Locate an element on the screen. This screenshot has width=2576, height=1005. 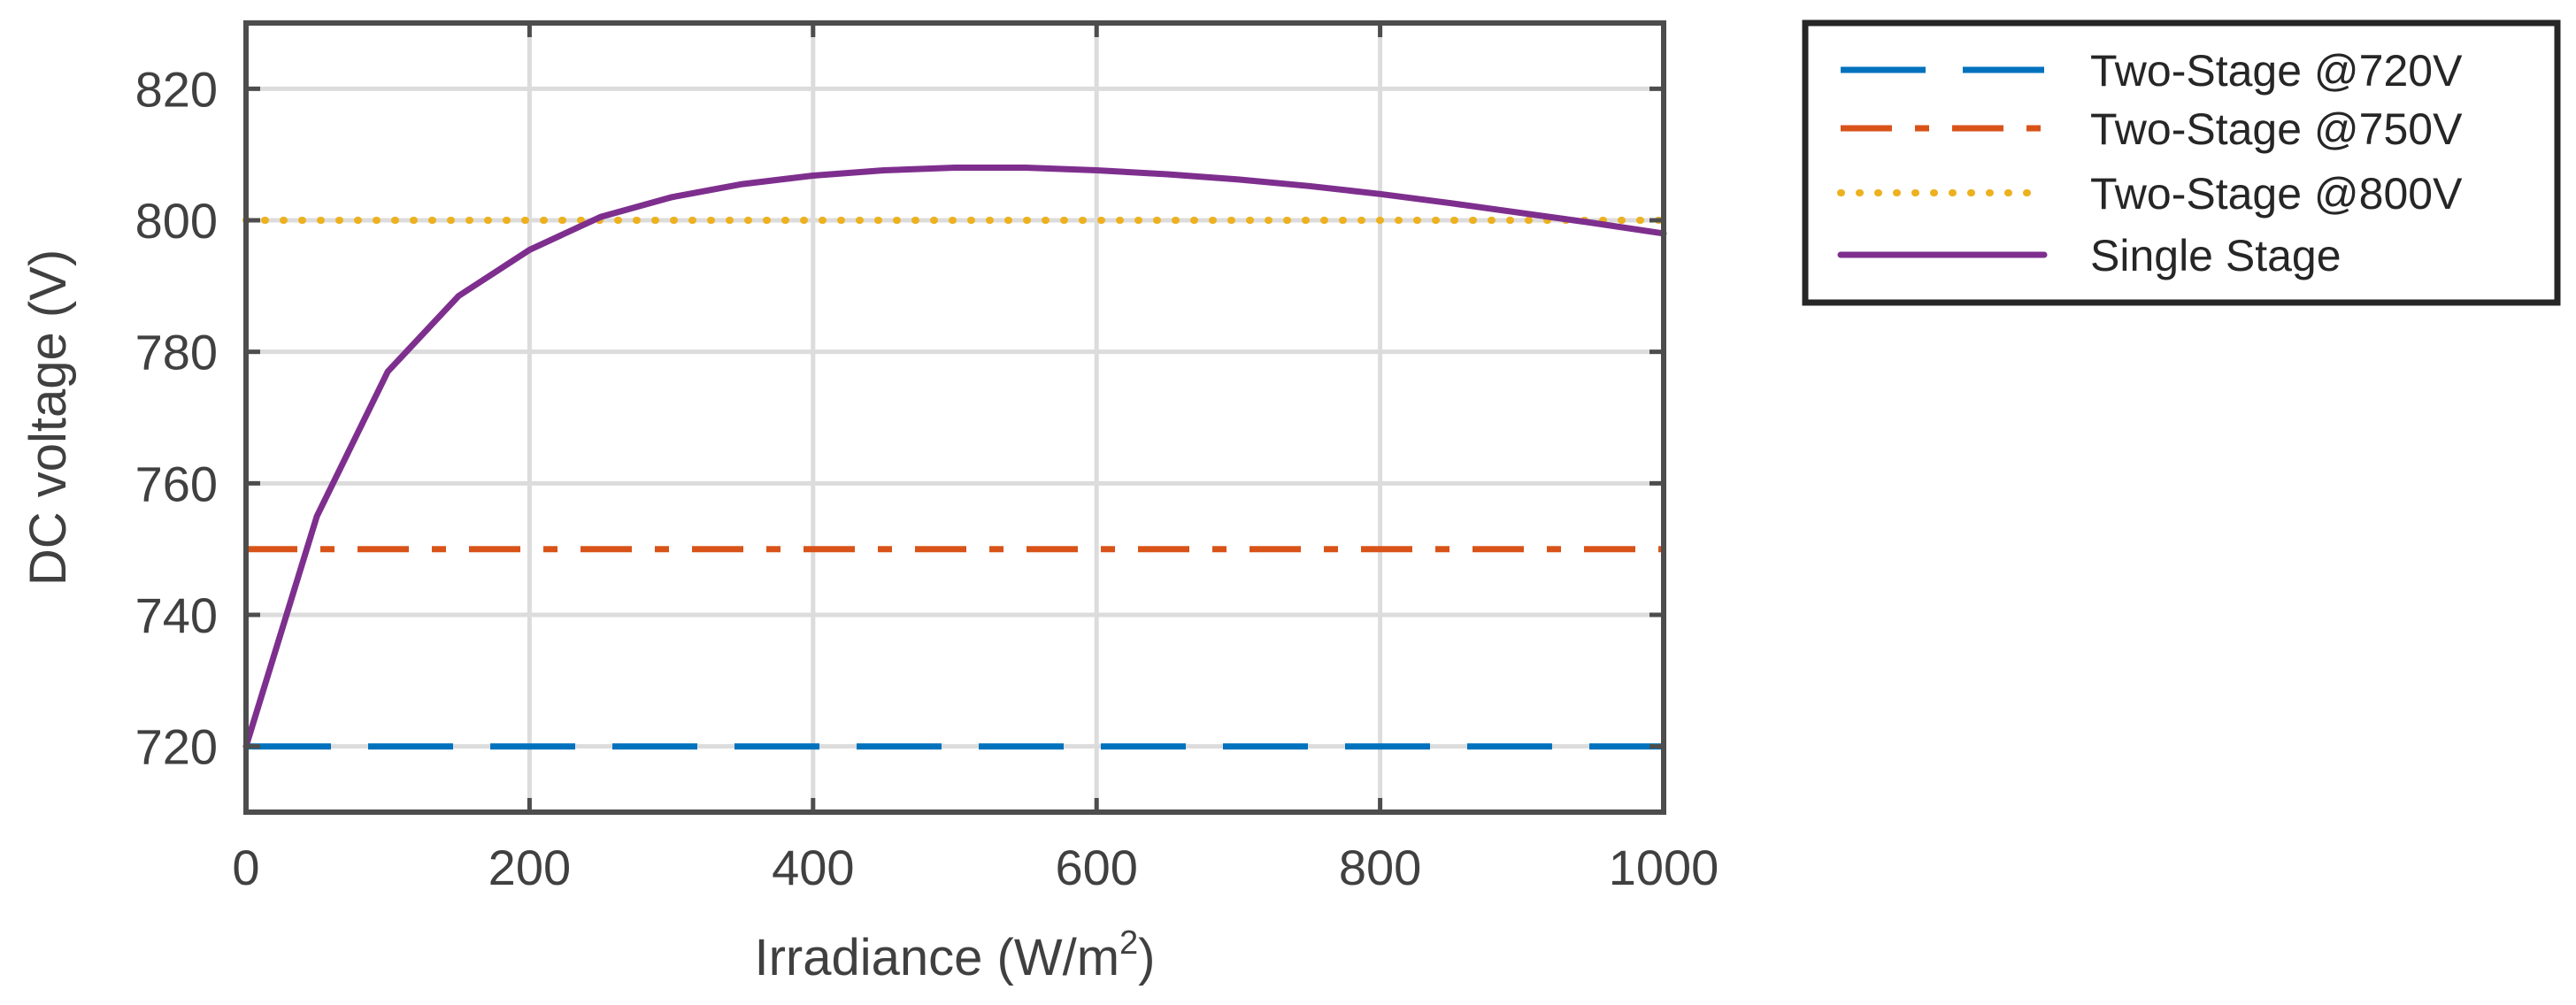
x-tick-label: 600 is located at coordinates (1096, 867).